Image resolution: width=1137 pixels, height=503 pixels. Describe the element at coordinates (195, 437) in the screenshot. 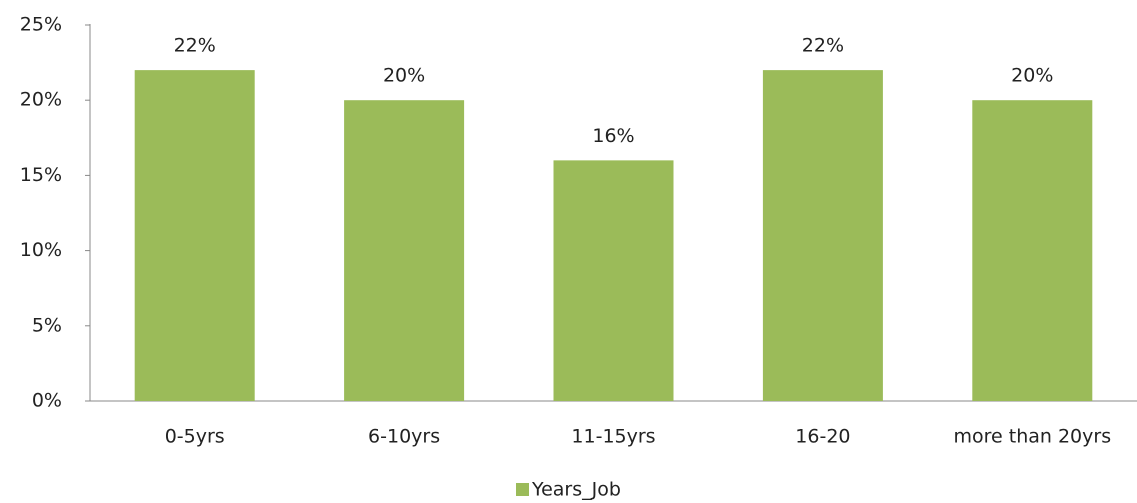

I see `x-tick-label: 0-5yrs` at that location.